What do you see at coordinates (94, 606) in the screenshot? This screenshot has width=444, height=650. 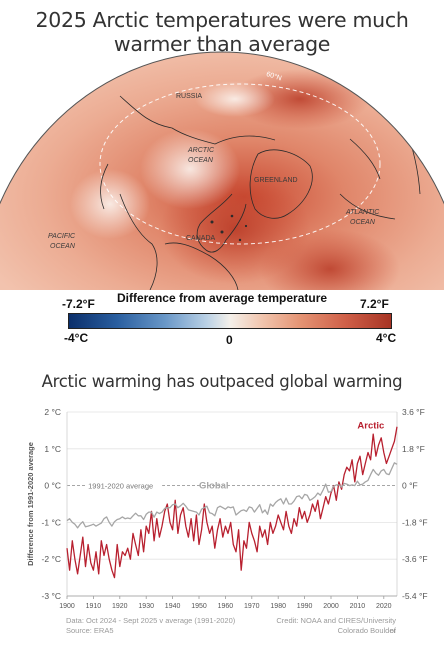 I see `x-tick-label: 1910` at bounding box center [94, 606].